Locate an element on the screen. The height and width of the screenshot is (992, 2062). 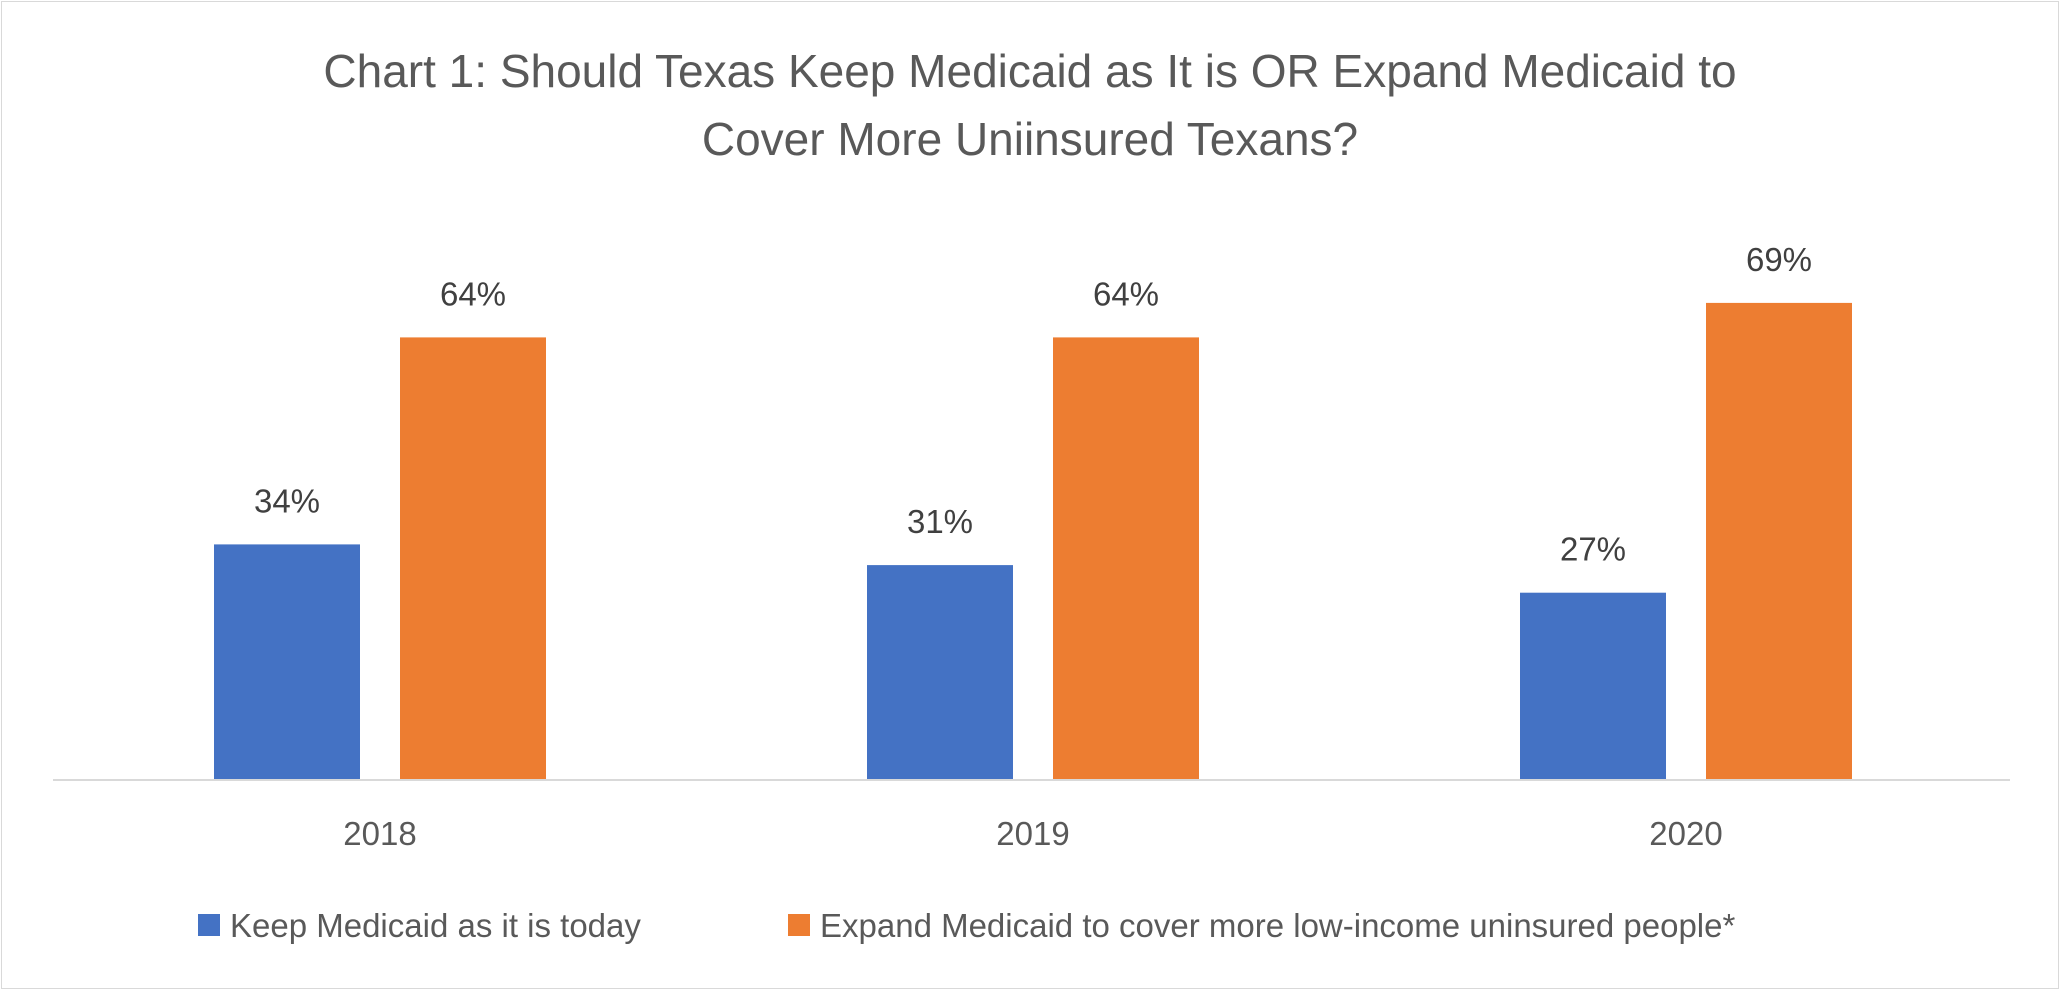
bar-expand-2020 is located at coordinates (1779, 540).